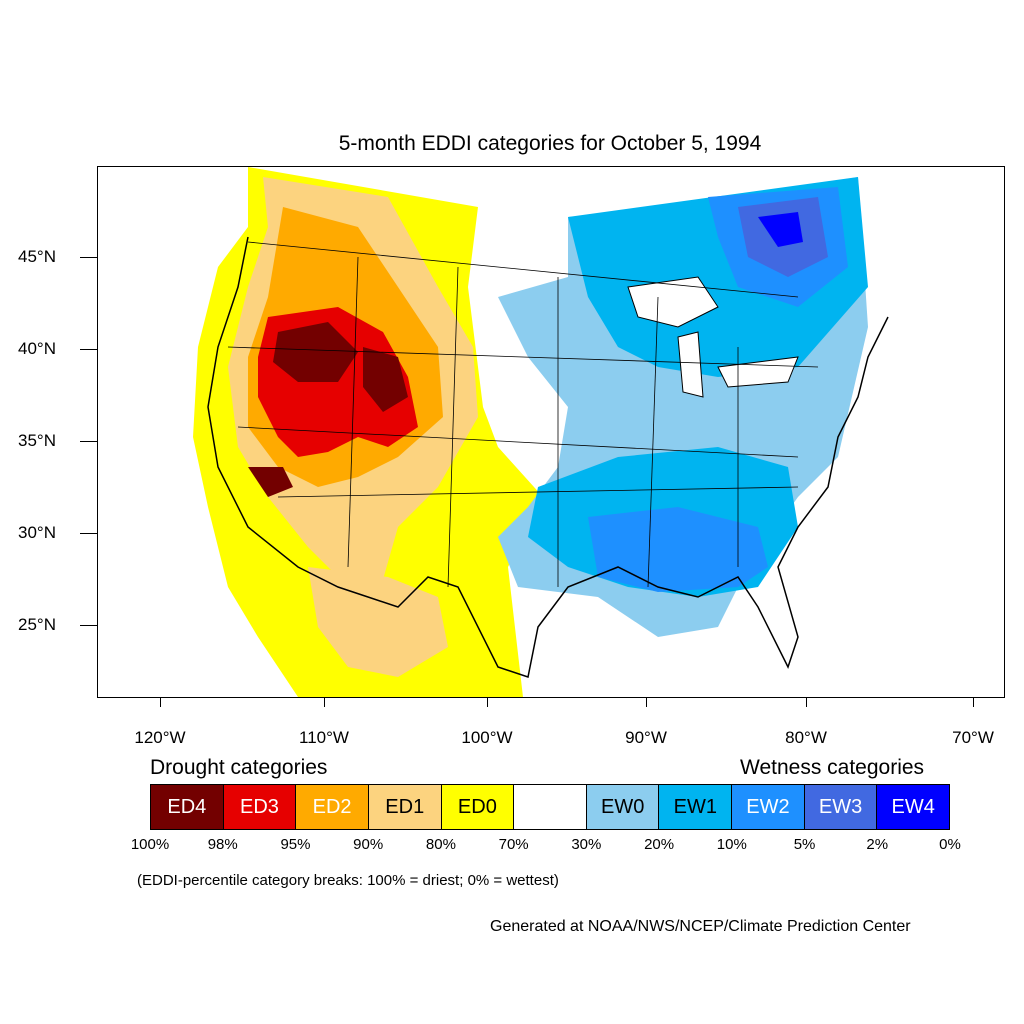 The width and height of the screenshot is (1024, 1024). What do you see at coordinates (37, 624) in the screenshot?
I see `lat-label: 25°N` at bounding box center [37, 624].